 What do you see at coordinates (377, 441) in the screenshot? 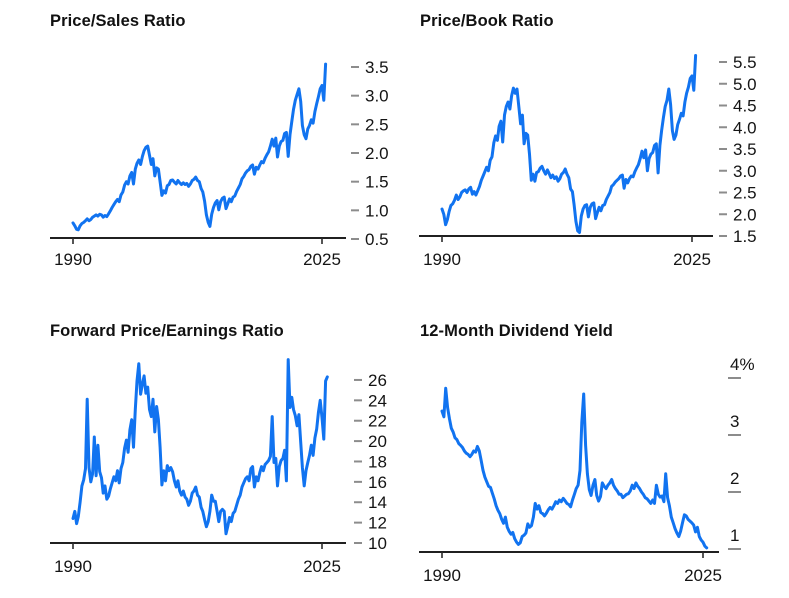
I see `y-axis-label: 20` at bounding box center [377, 441].